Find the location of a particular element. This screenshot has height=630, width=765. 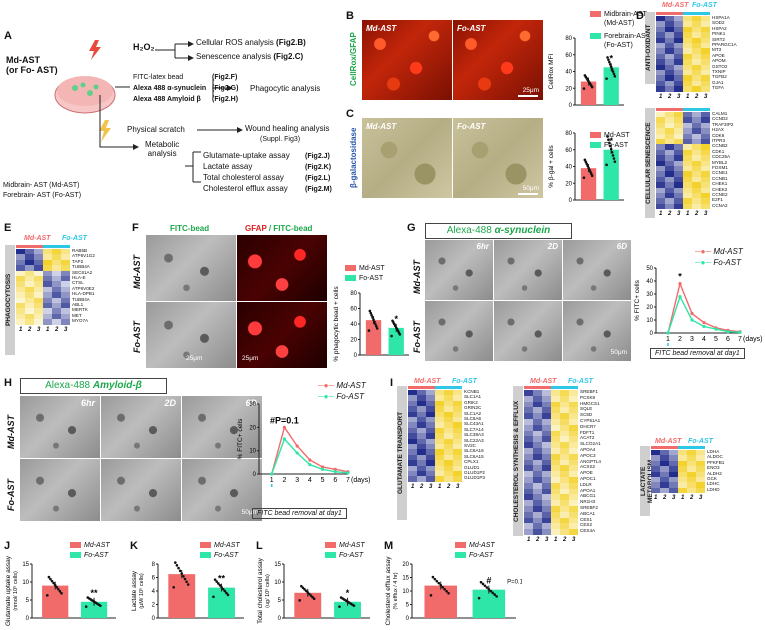

y-tick-label: 40 is located at coordinates (353, 325).